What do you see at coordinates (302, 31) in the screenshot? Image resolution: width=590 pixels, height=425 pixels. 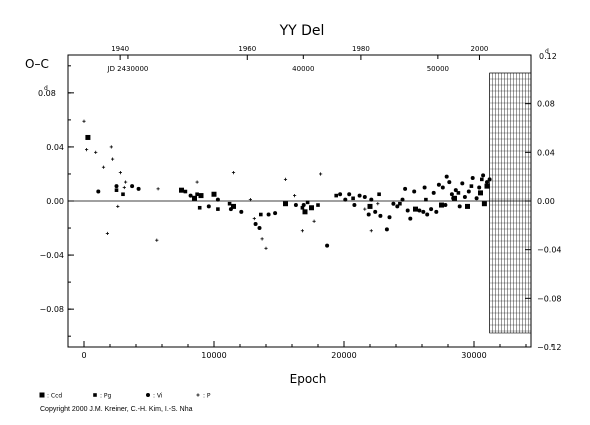 I see `chart-title: YY Del` at bounding box center [302, 31].